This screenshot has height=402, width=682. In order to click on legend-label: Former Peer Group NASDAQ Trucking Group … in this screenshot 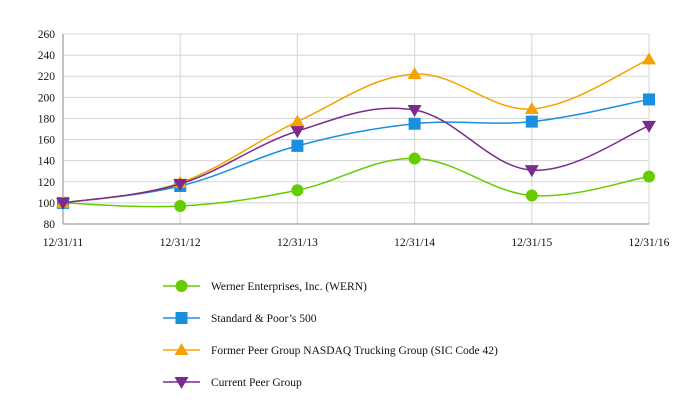, I will do `click(354, 351)`.